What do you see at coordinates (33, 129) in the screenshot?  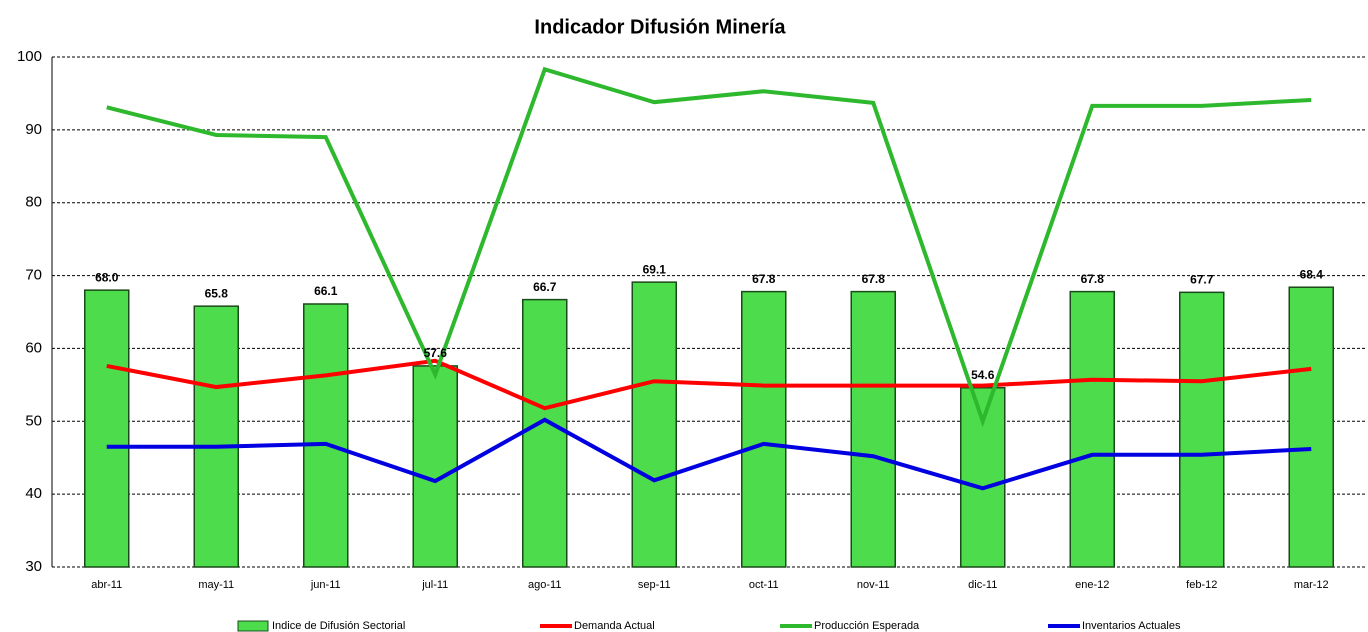 I see `y-tick-label: 90` at bounding box center [33, 129].